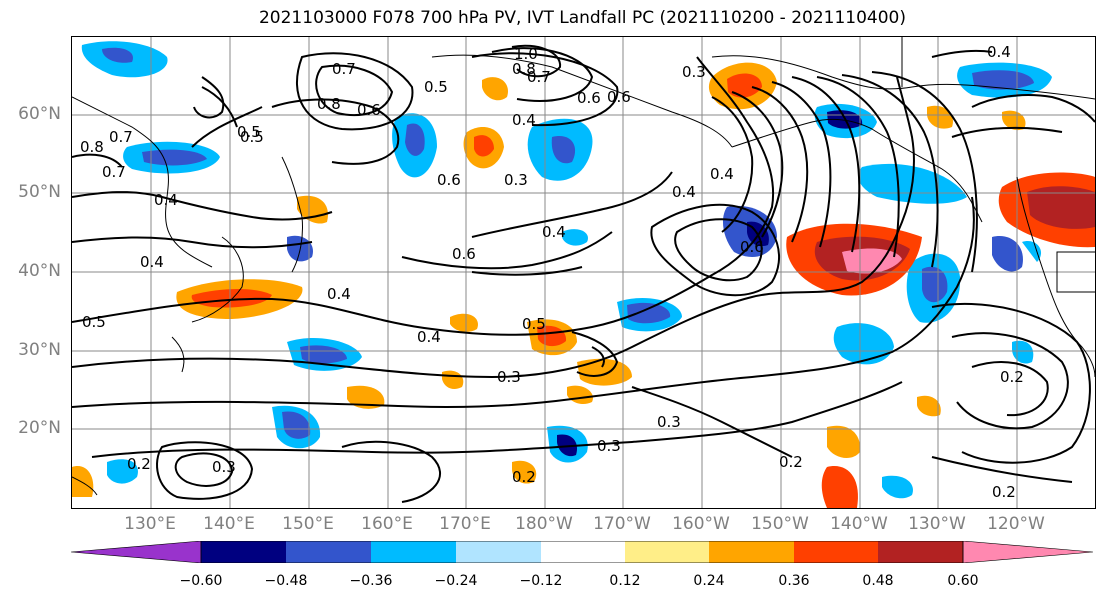  I want to click on colorbar-tick: −0.24, so click(456, 581).